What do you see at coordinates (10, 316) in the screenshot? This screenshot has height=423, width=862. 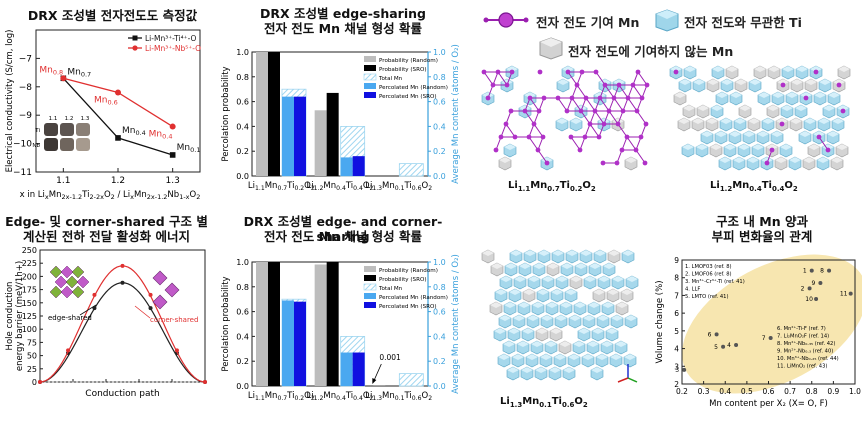 I see `y-axis-label-1: Hole conduction` at bounding box center [10, 316].